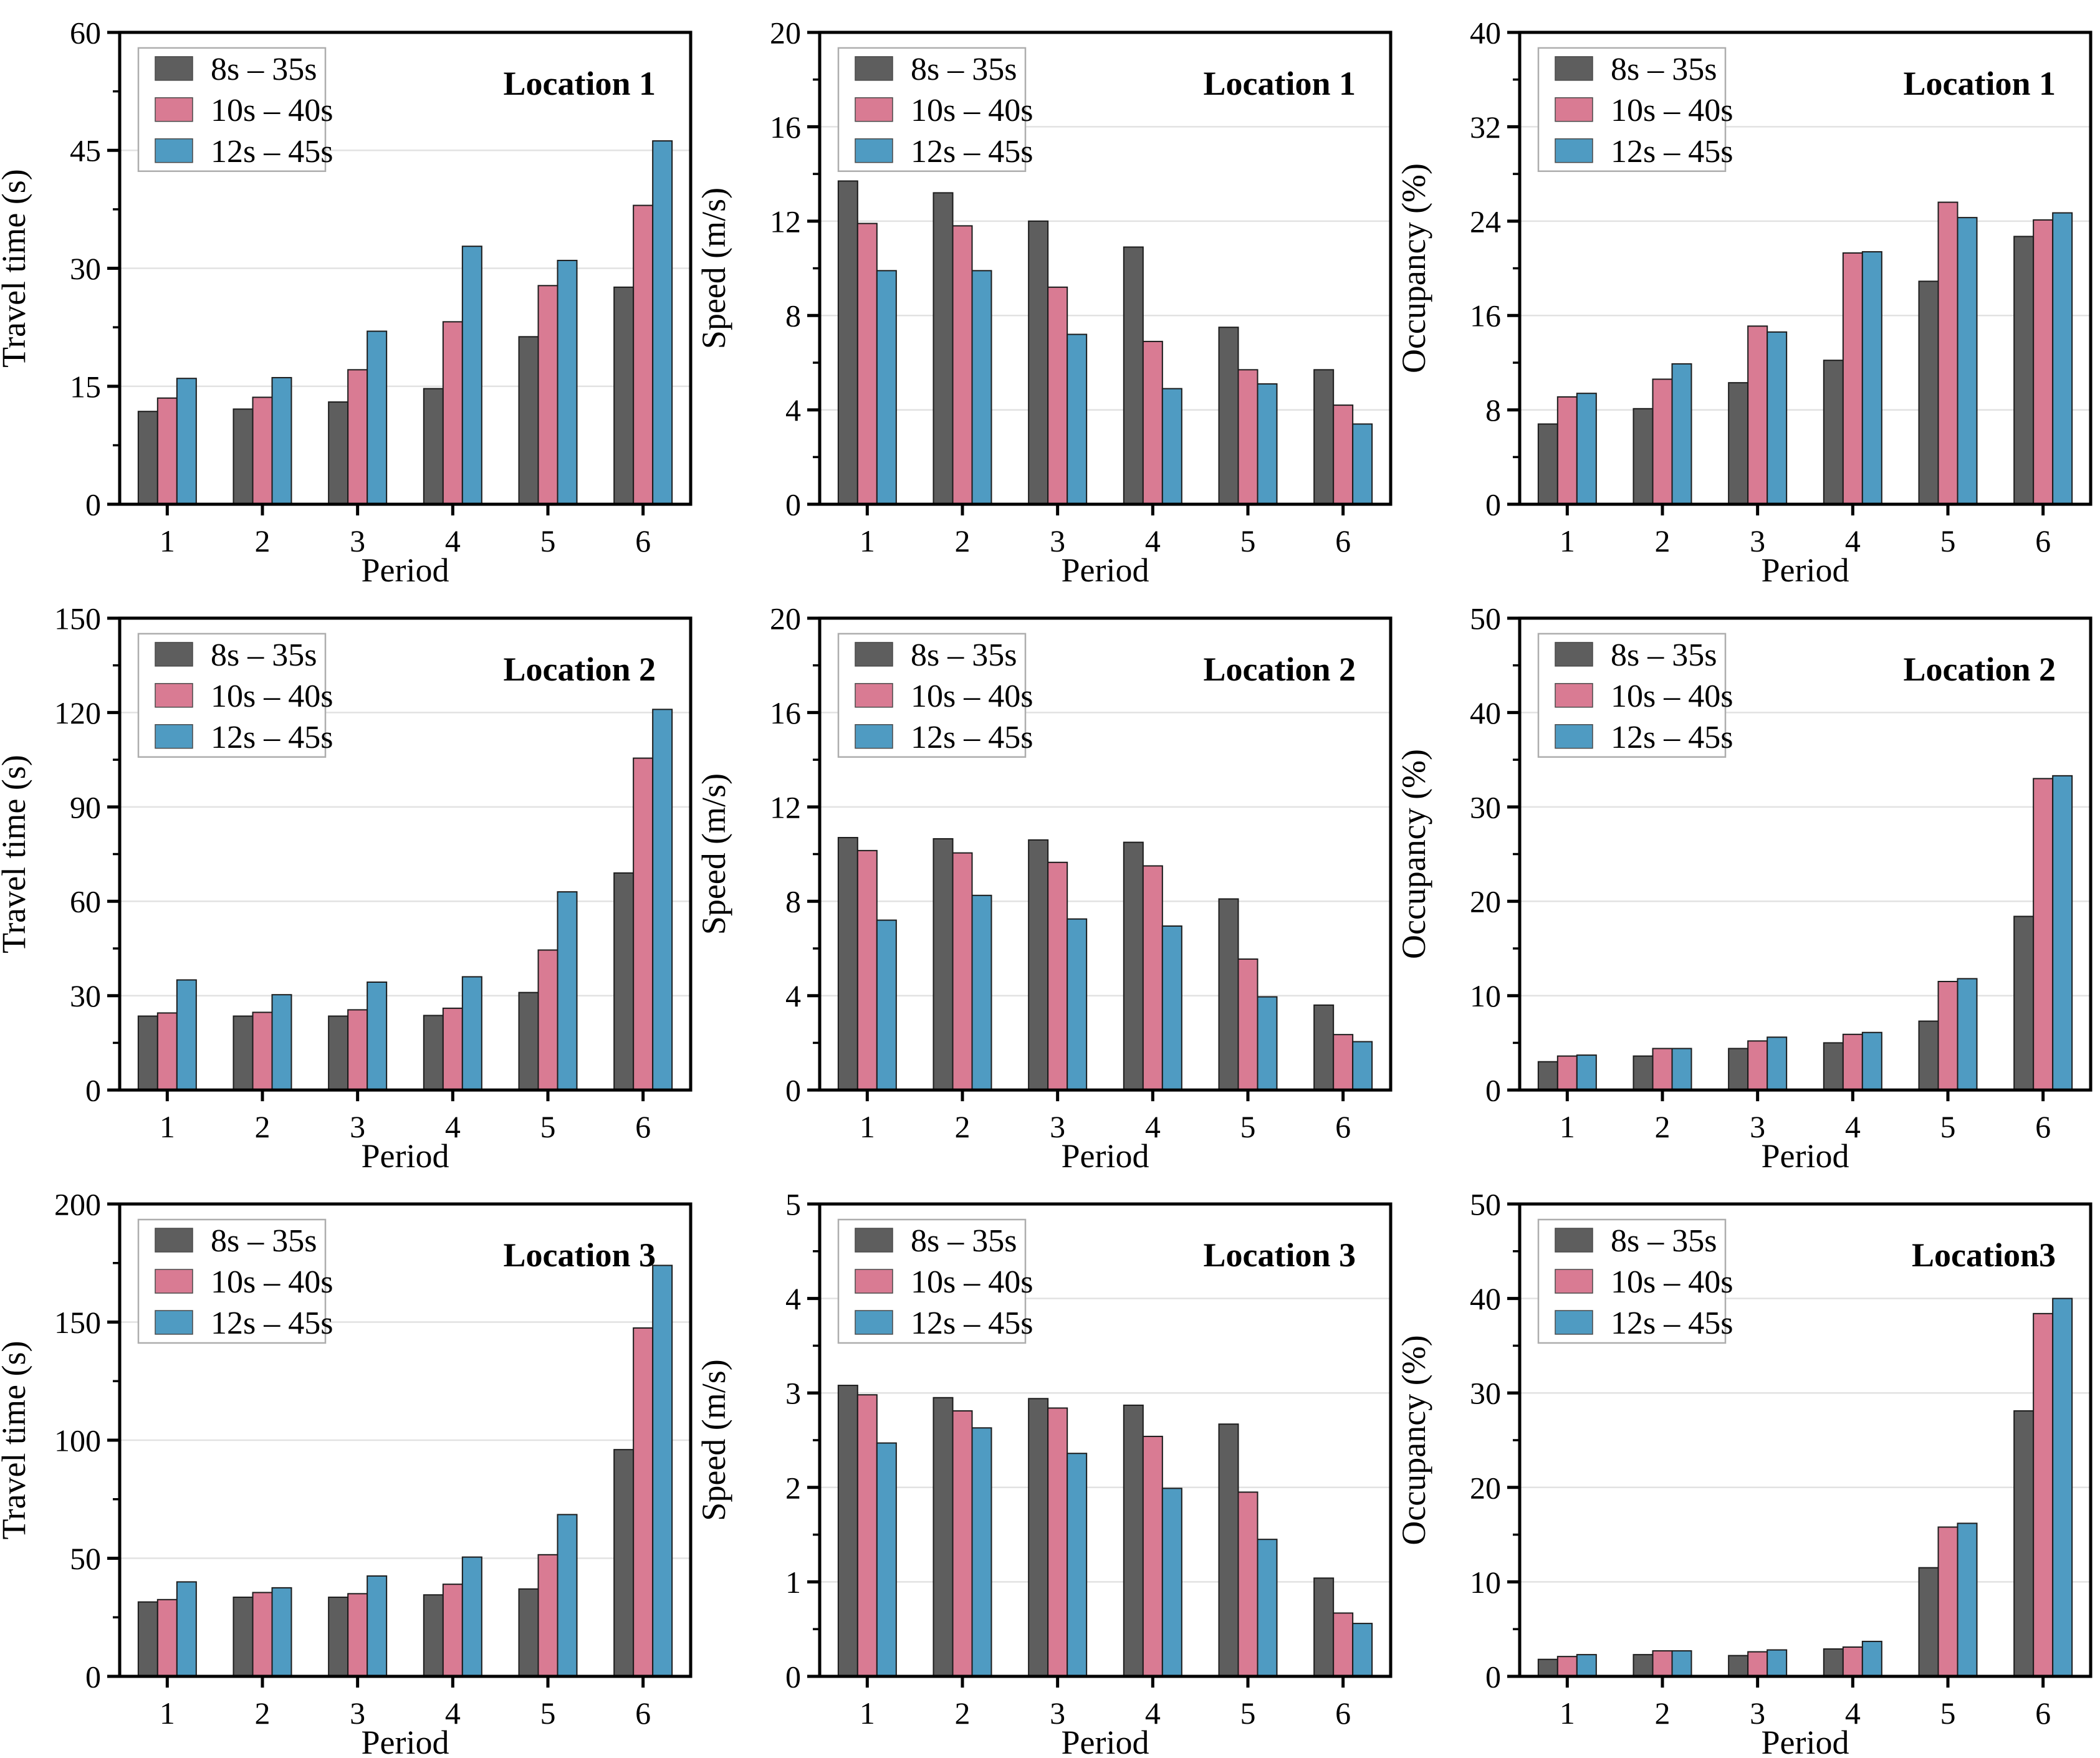  I want to click on legend-label: 8s – 35s, so click(964, 655).